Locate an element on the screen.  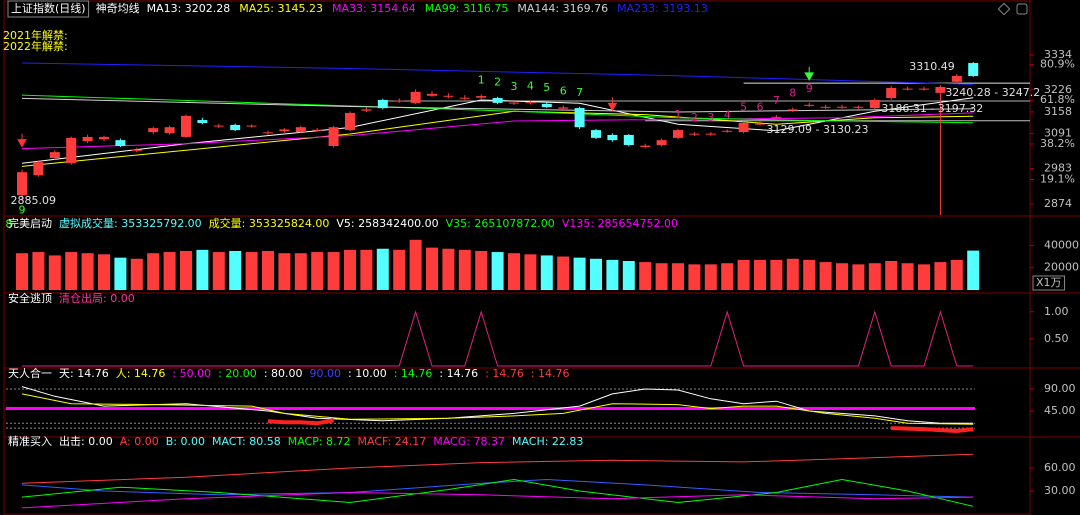
td-count: 2 is located at coordinates (497, 82).